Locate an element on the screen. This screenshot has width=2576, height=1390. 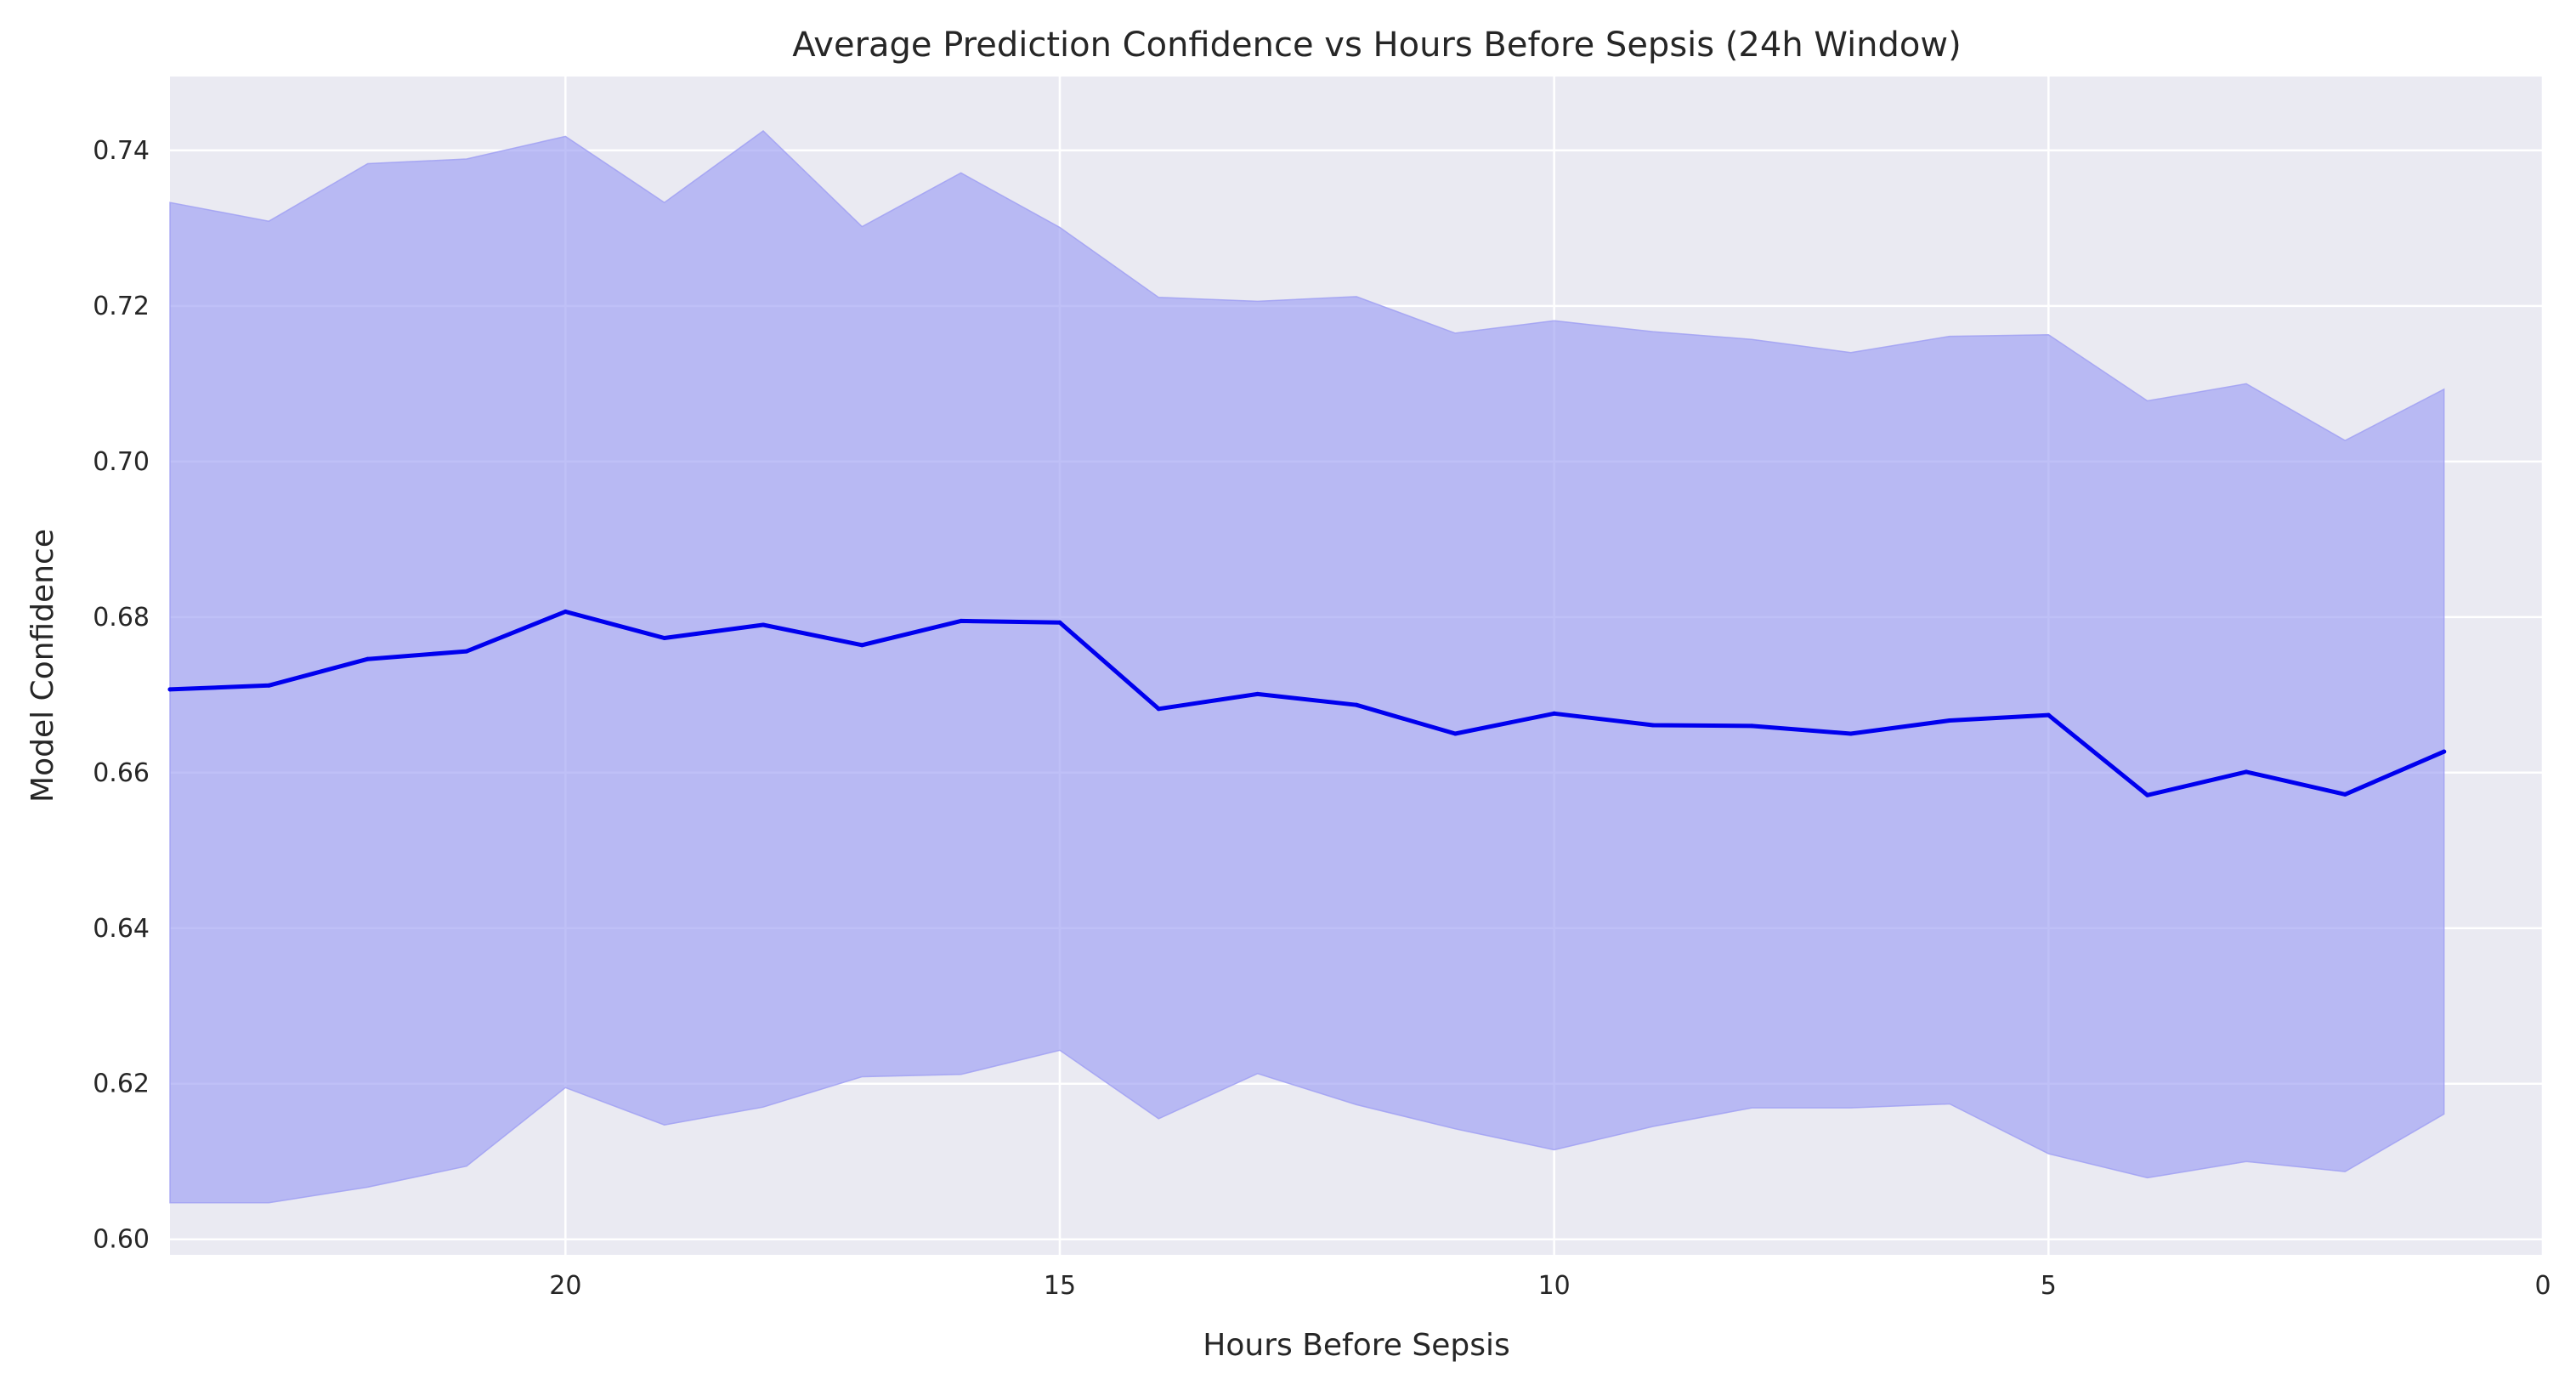
x-axis-ticks: 20 15 10 5 0 is located at coordinates (1550, 1286).